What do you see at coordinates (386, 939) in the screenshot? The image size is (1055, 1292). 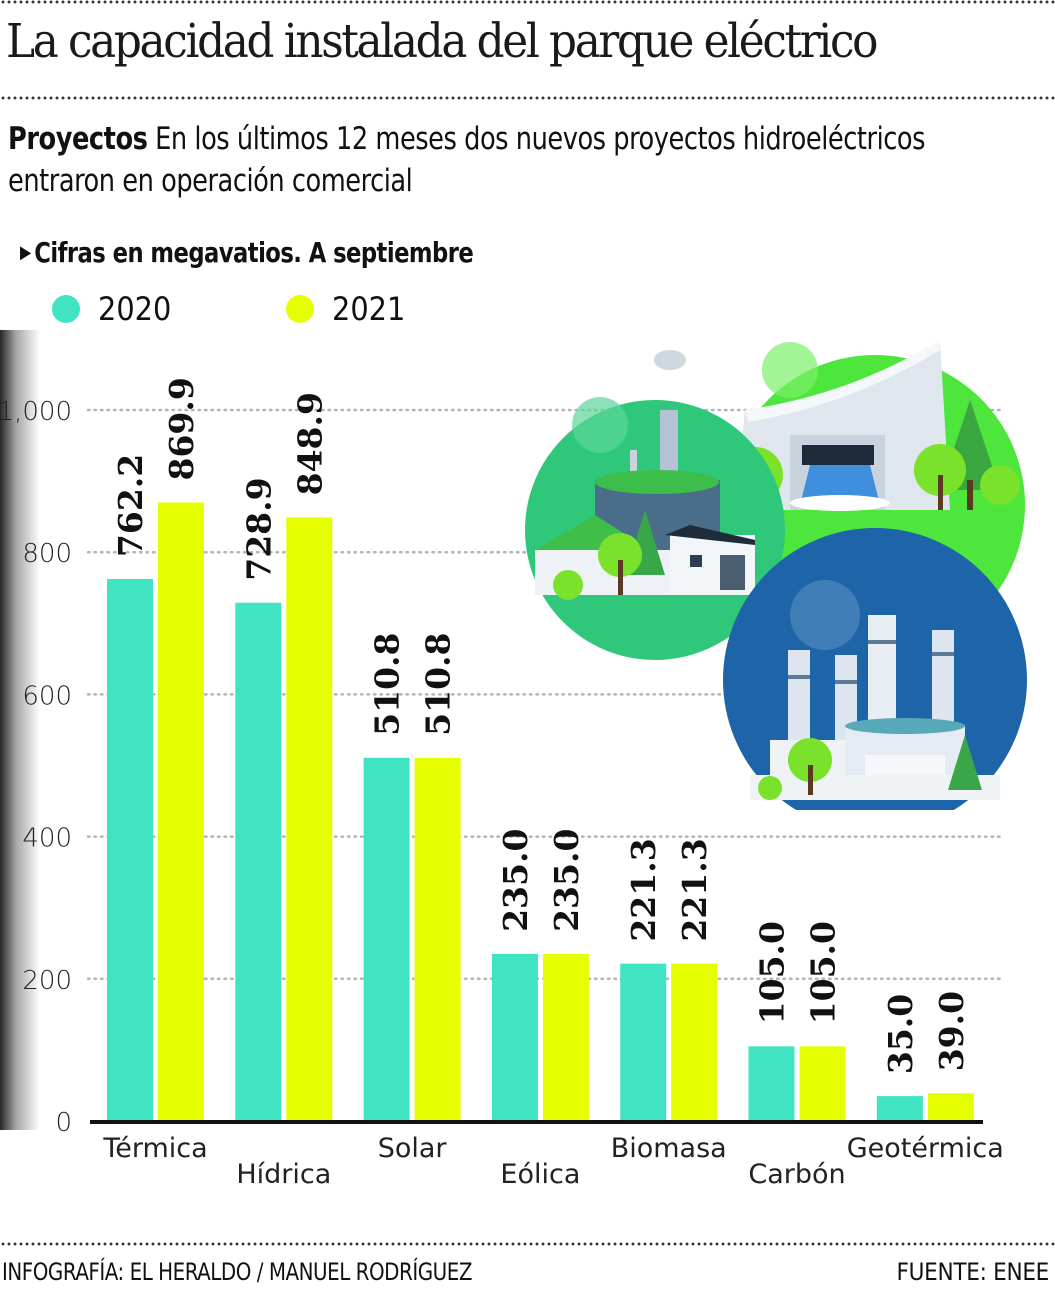 I see `bar-2020-Solar` at bounding box center [386, 939].